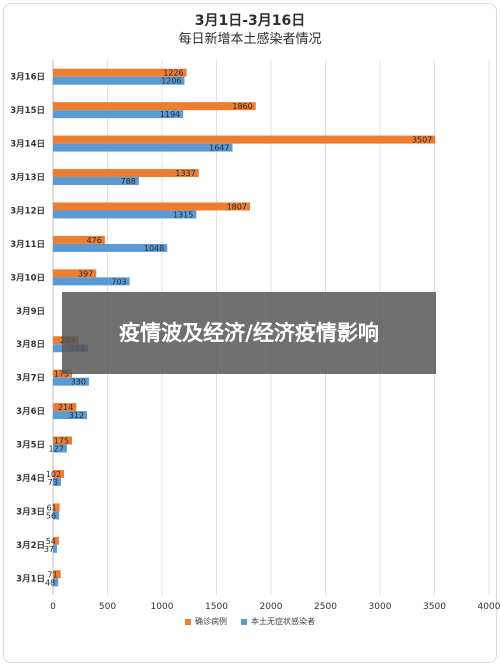 The image size is (500, 668). I want to click on category-label: 3月1日, so click(30, 579).